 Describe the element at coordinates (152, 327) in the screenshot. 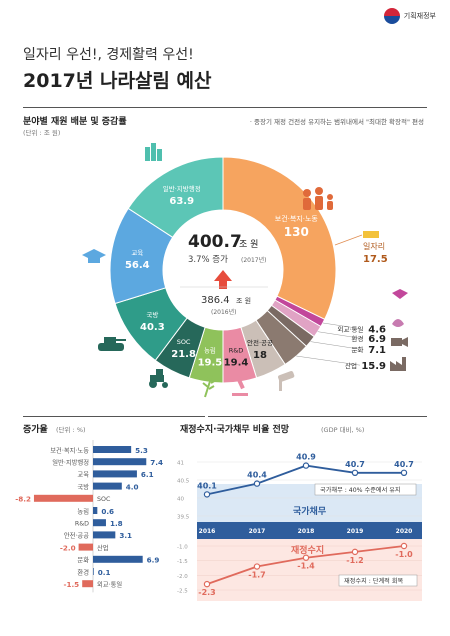

I see `donut-slice-value: 40.3` at that location.